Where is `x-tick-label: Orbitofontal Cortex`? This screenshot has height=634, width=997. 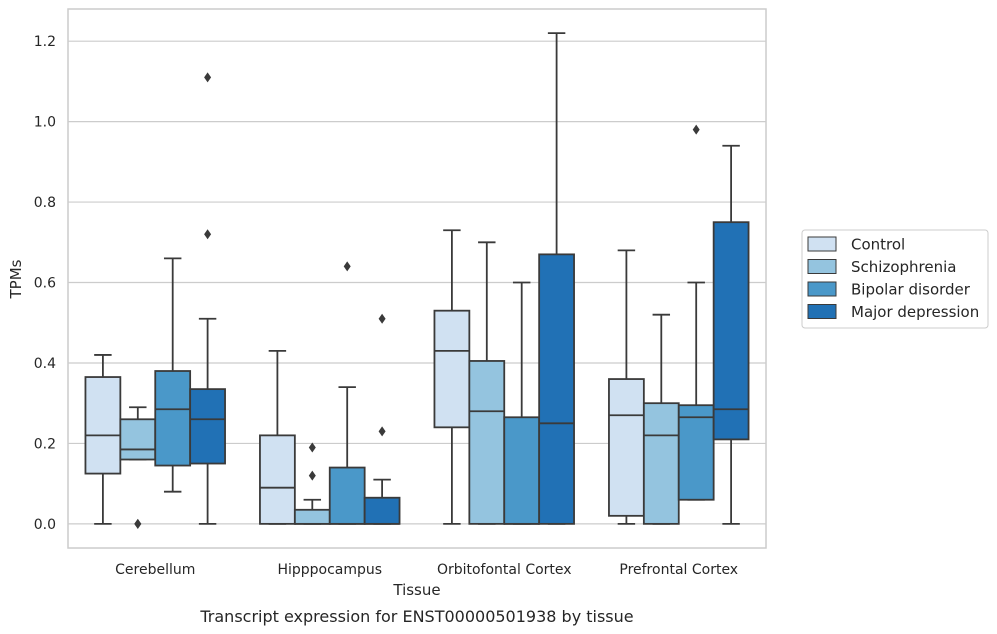
x-tick-label: Orbitofontal Cortex is located at coordinates (504, 570).